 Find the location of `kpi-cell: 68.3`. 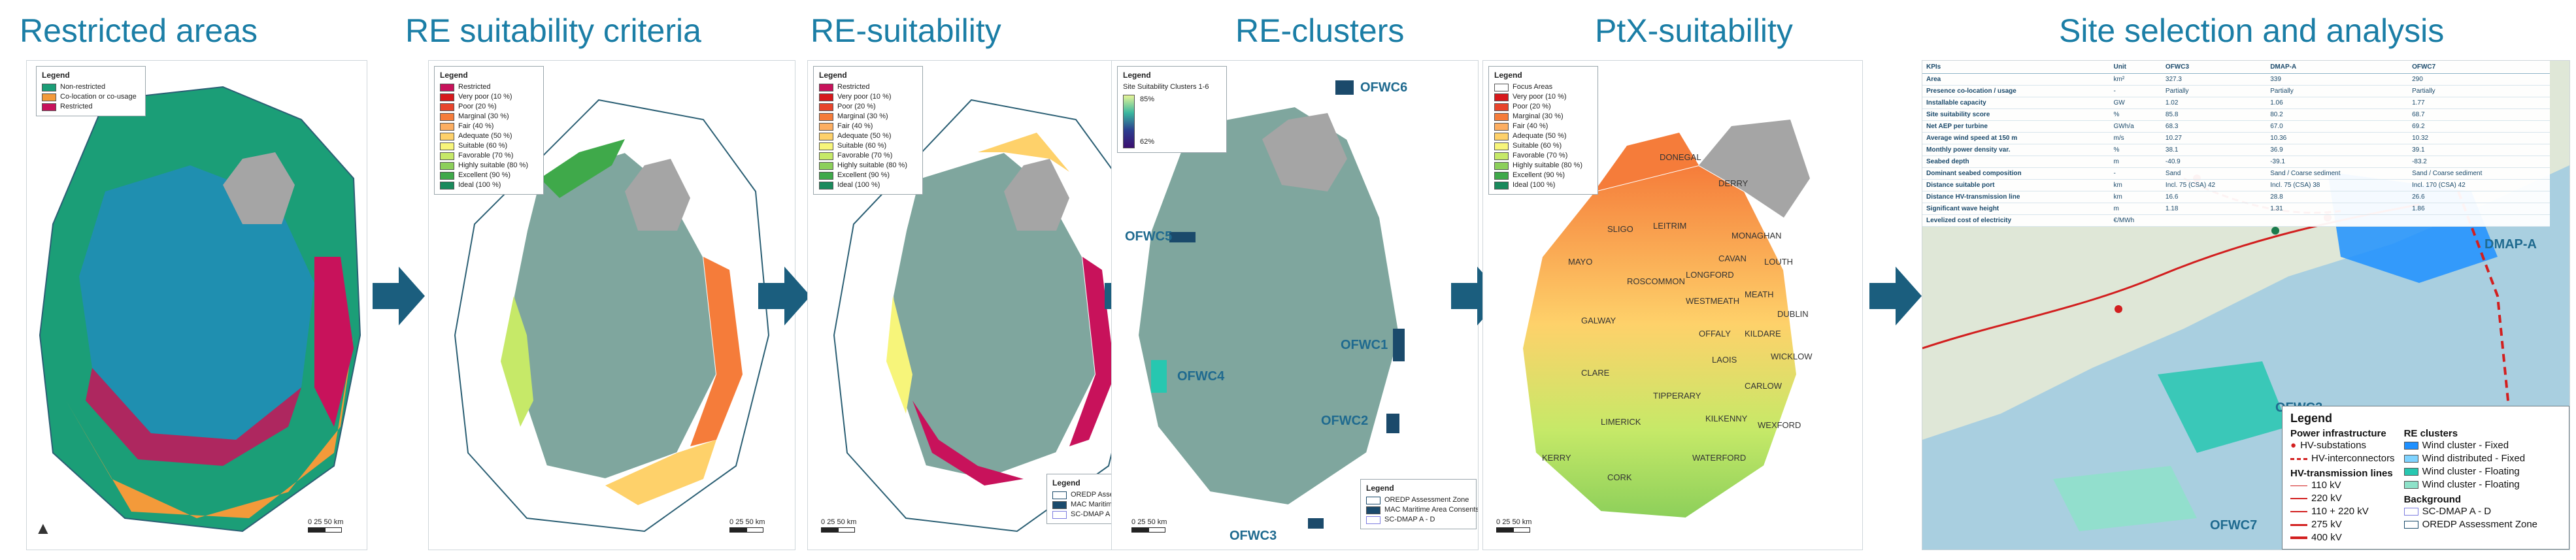

kpi-cell: 68.3 is located at coordinates (2214, 126).